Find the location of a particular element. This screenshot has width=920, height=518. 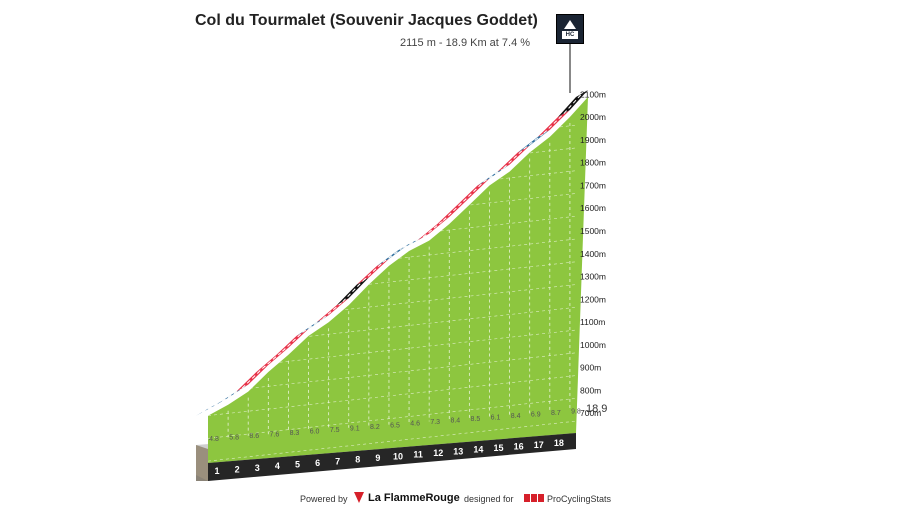

gradient-label: 7.3 is located at coordinates (435, 422).